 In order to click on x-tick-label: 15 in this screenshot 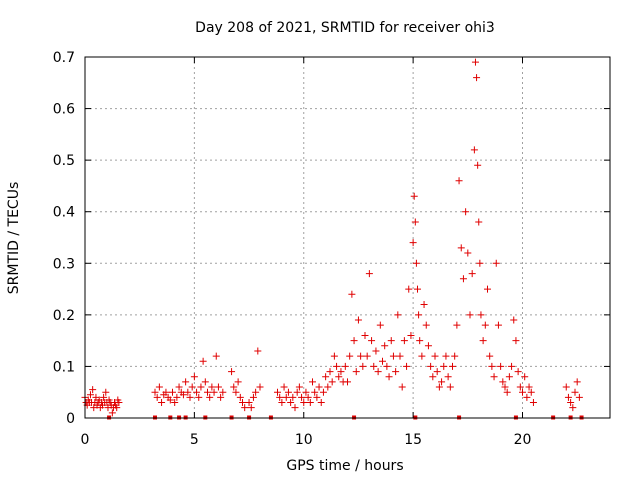, I will do `click(413, 440)`.